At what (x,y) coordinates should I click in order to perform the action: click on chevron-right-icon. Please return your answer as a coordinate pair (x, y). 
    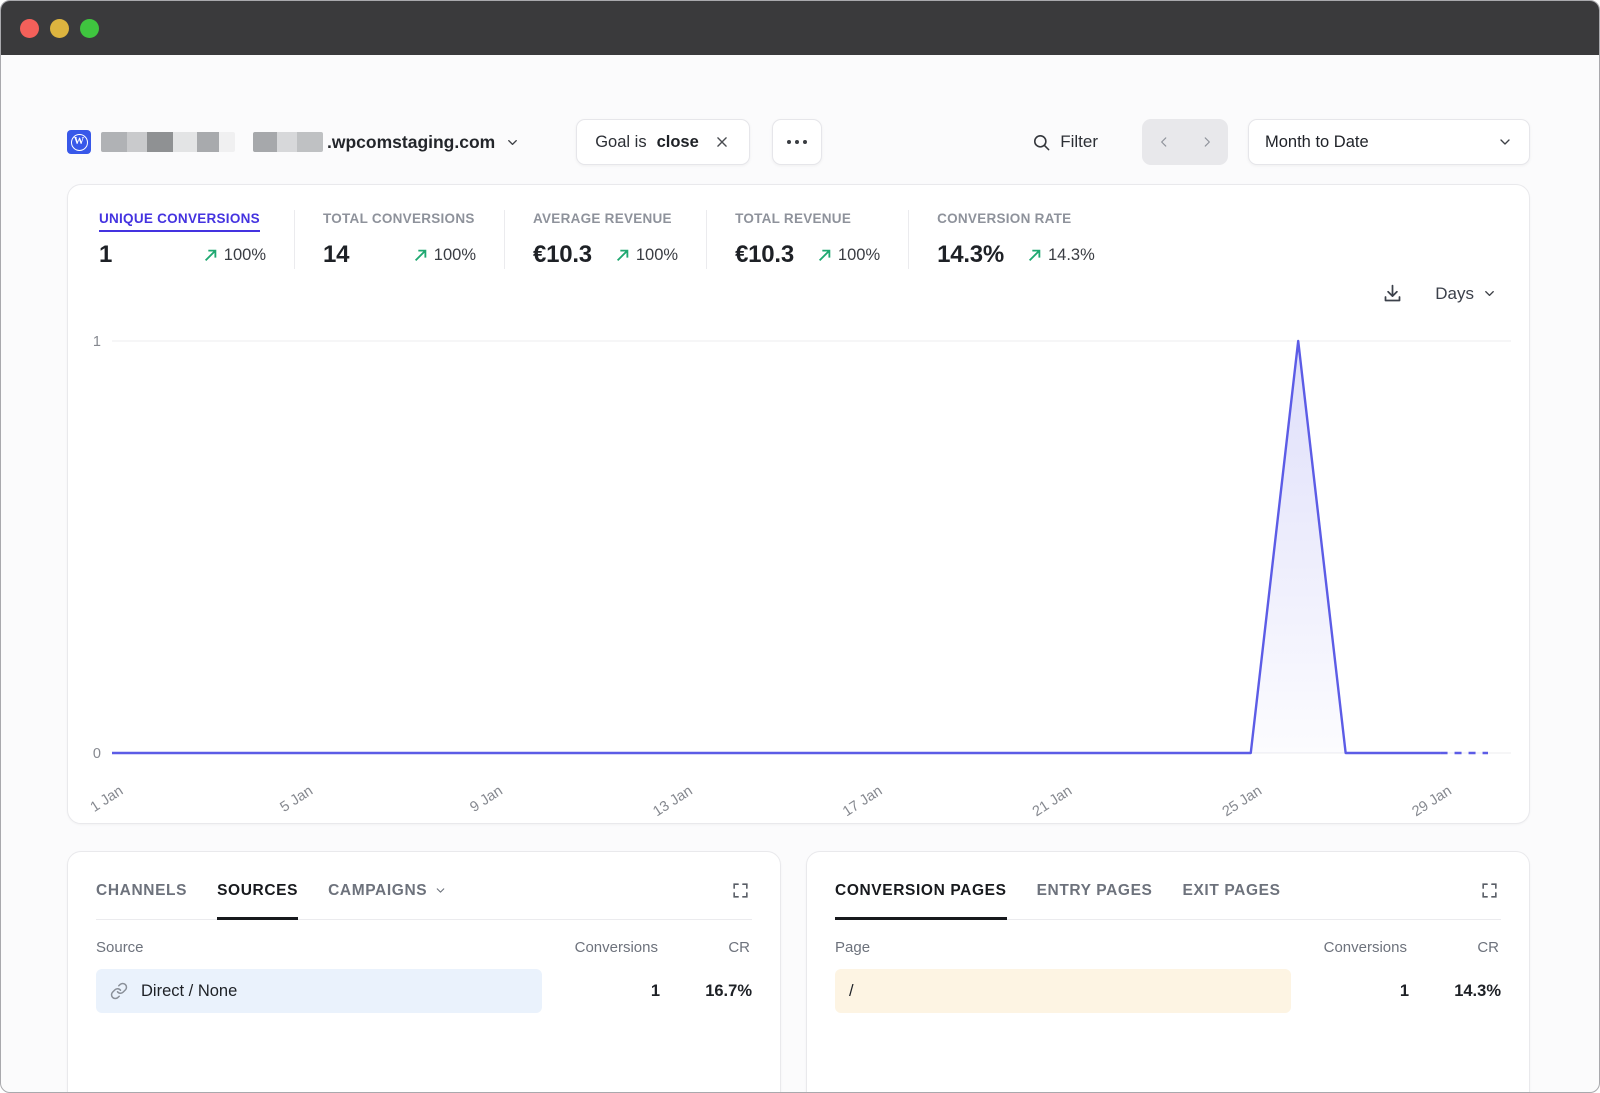
    Looking at the image, I should click on (1207, 142).